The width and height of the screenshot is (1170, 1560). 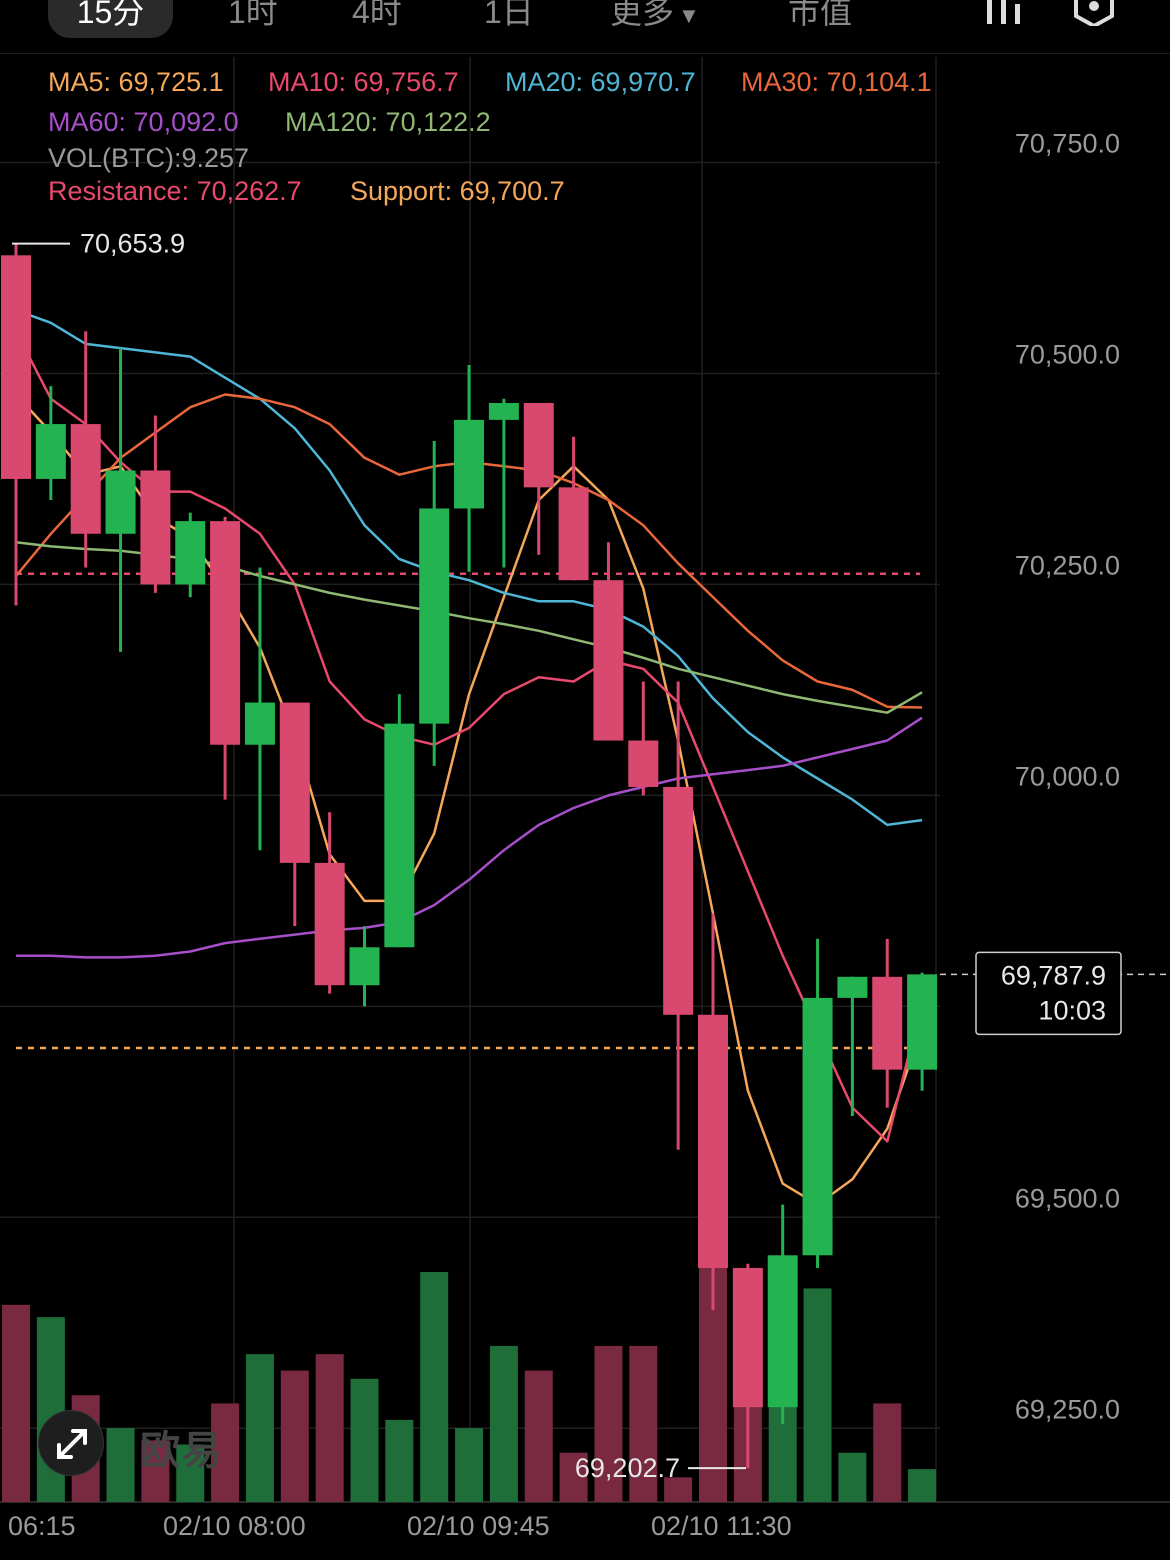 I want to click on legend-ma20: MA20: 69,970.7, so click(x=600, y=82).